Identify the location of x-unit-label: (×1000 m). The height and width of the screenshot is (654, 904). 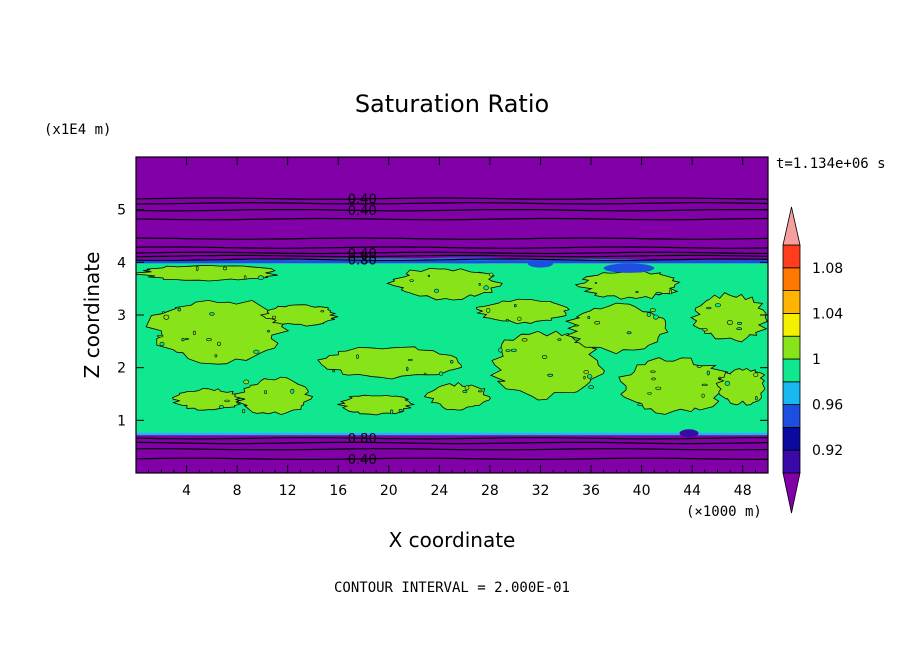
(724, 512).